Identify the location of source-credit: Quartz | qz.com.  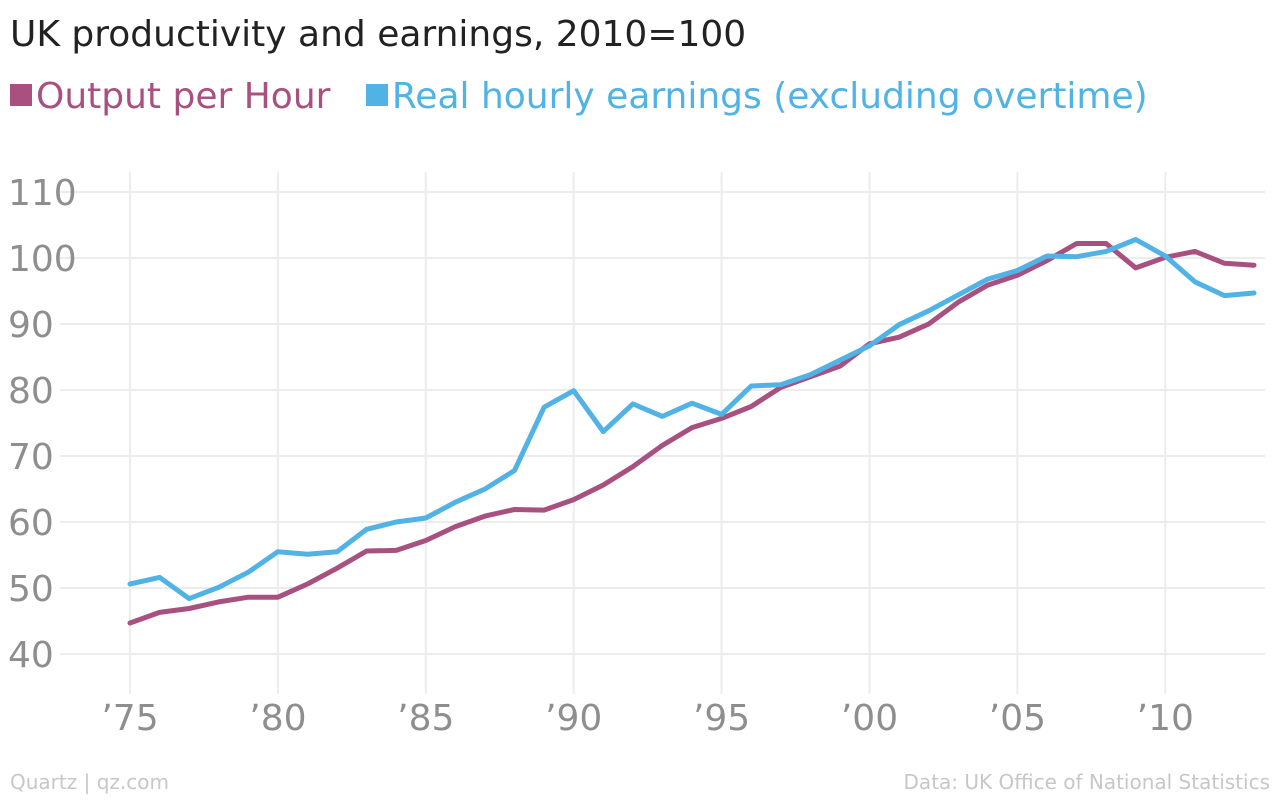
(89, 782).